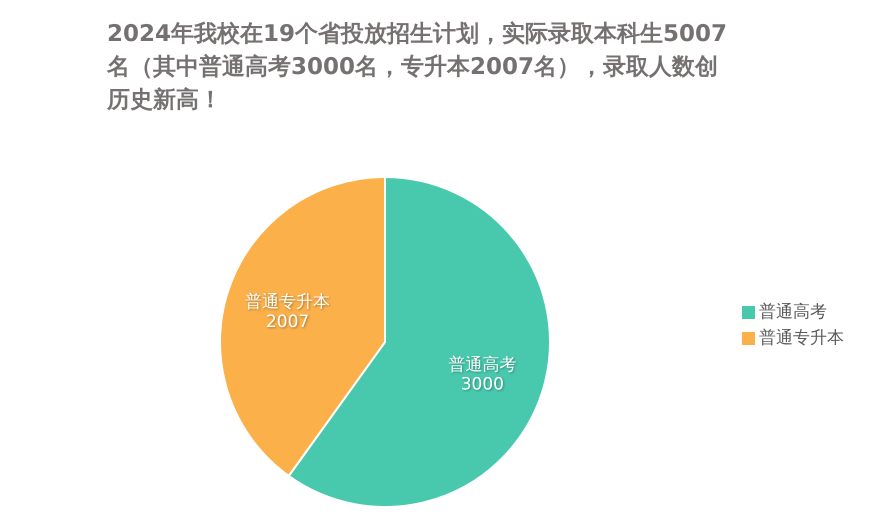  Describe the element at coordinates (417, 67) in the screenshot. I see `chart-title: 2024年我校在19个省投放招生计划，实际录取本科生5007名（其中普通高考3000名，专升本2007名），录取人数创历史新高！` at that location.